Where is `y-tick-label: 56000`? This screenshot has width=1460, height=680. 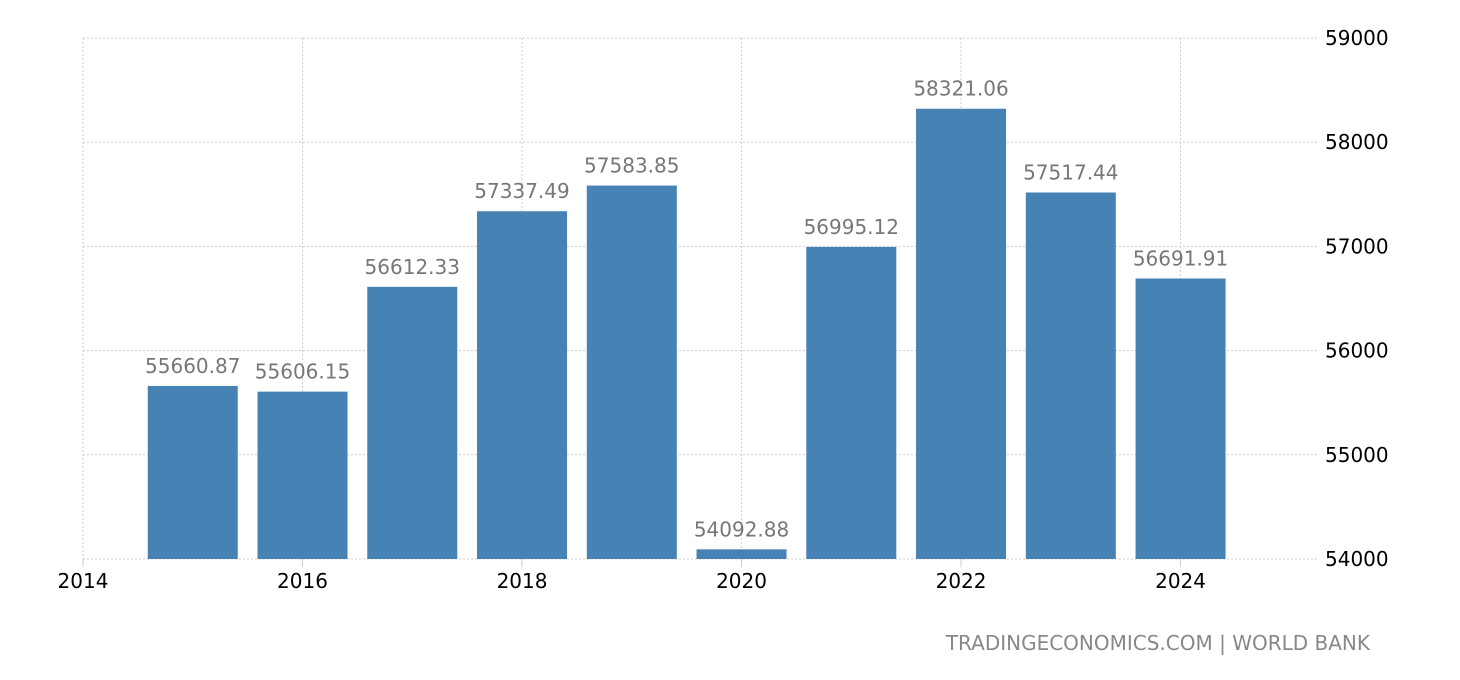
y-tick-label: 56000 is located at coordinates (1357, 351).